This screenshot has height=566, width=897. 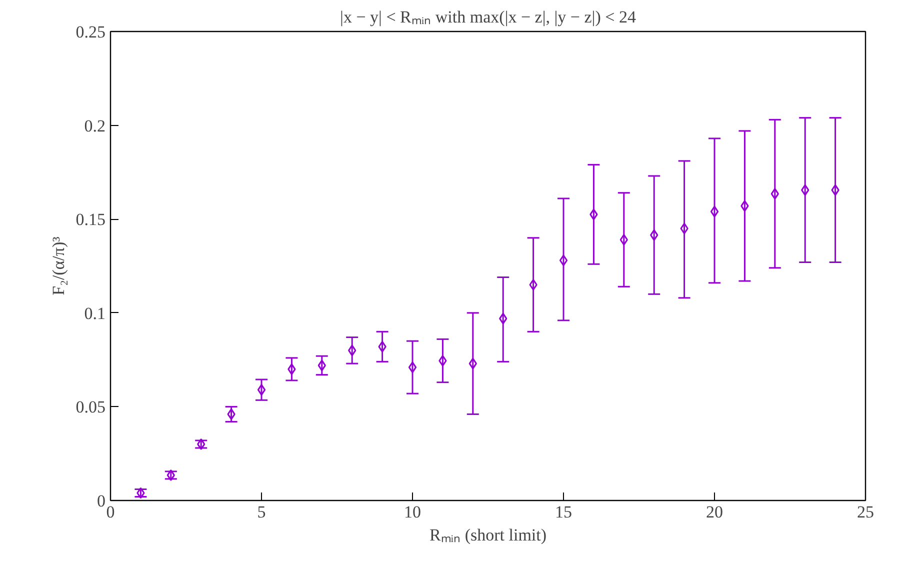 What do you see at coordinates (95, 313) in the screenshot?
I see `y-tick-label: 0.1` at bounding box center [95, 313].